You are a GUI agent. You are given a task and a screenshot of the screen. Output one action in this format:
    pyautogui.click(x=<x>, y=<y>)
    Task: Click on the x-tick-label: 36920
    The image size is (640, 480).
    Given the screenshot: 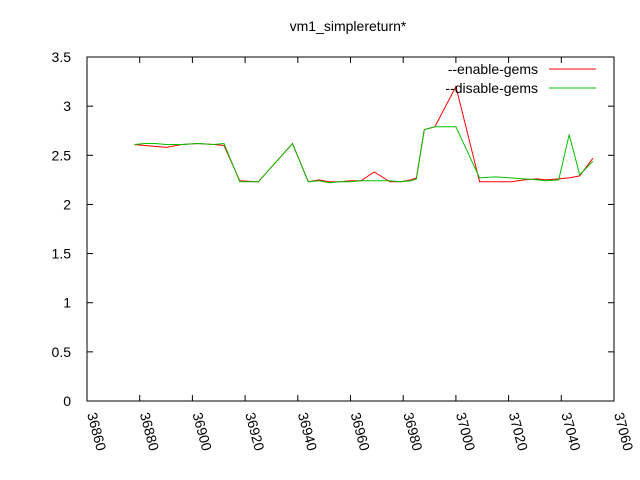 What is the action you would take?
    pyautogui.click(x=255, y=432)
    